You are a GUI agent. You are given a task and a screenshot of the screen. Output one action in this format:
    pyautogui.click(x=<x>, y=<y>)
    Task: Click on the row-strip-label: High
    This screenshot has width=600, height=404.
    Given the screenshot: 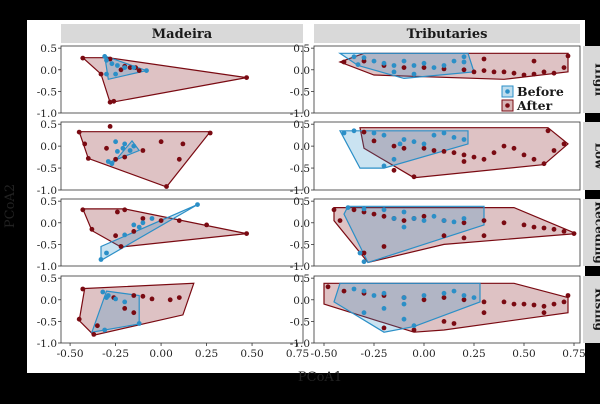 What is the action you would take?
    pyautogui.click(x=596, y=79)
    